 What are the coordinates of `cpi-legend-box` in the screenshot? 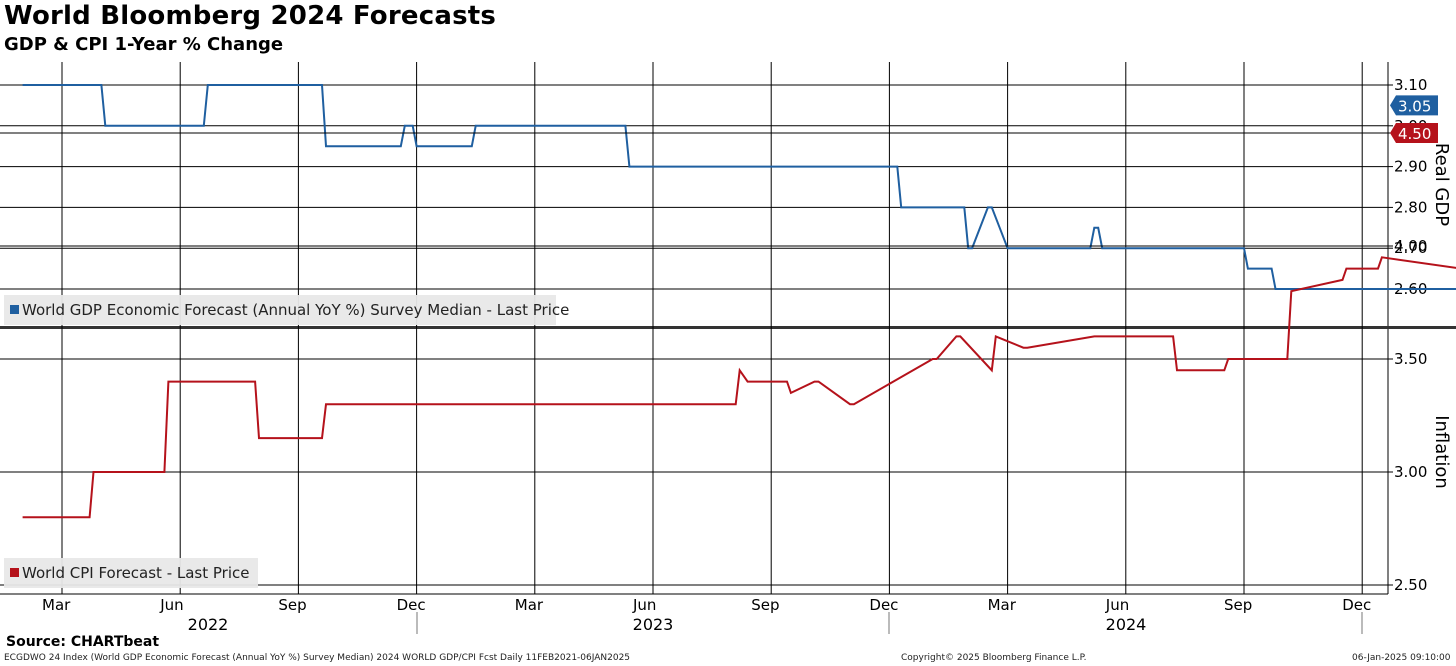 It's located at (131, 573).